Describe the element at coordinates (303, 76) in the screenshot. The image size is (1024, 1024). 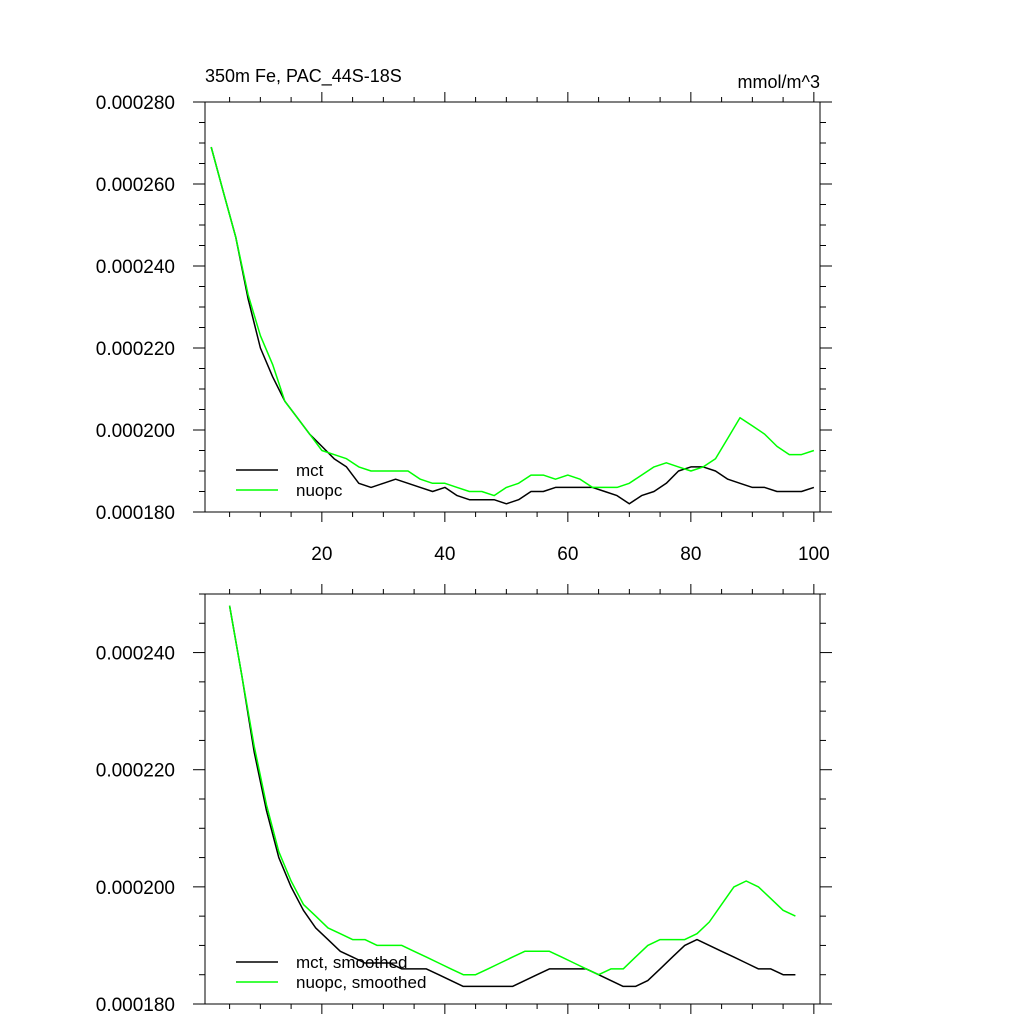
I see `chart-title: 350m Fe, PAC_44S-18S` at that location.